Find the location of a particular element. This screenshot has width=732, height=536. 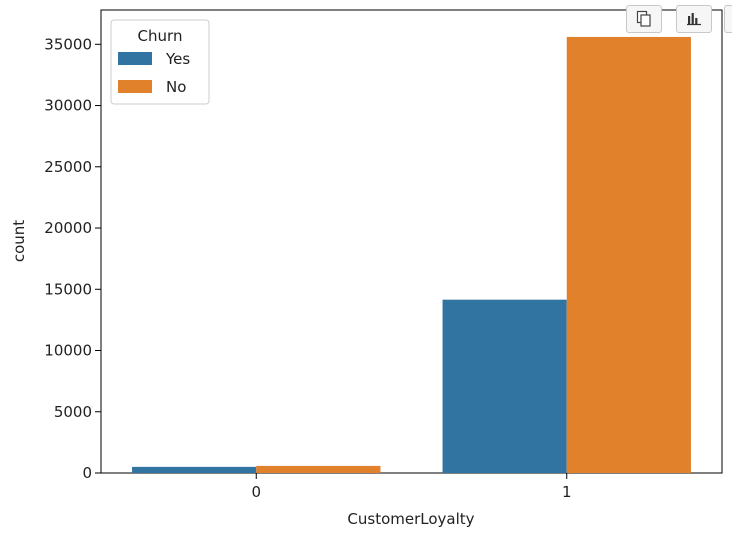

y-axis: 0 5000 10000 15000 20000 25000 30000 35000 is located at coordinates (72, 258).